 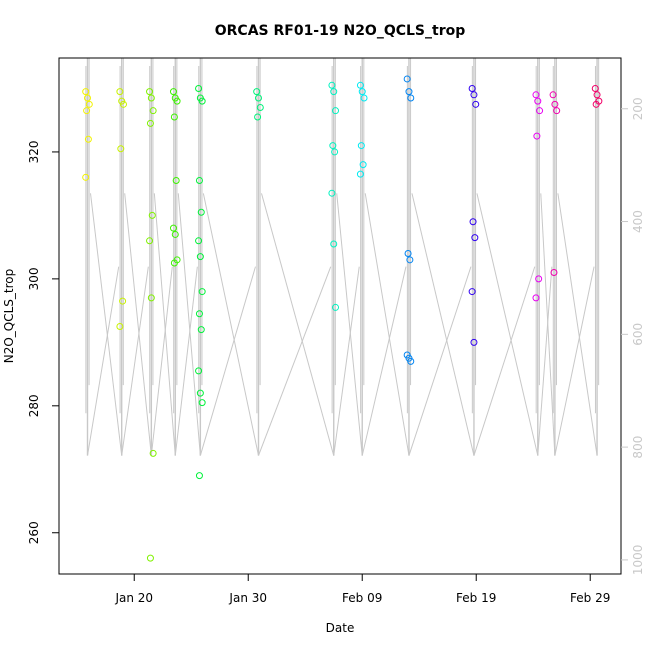 I want to click on y-axis-label: N2O_QCLS_trop, so click(x=9, y=316).